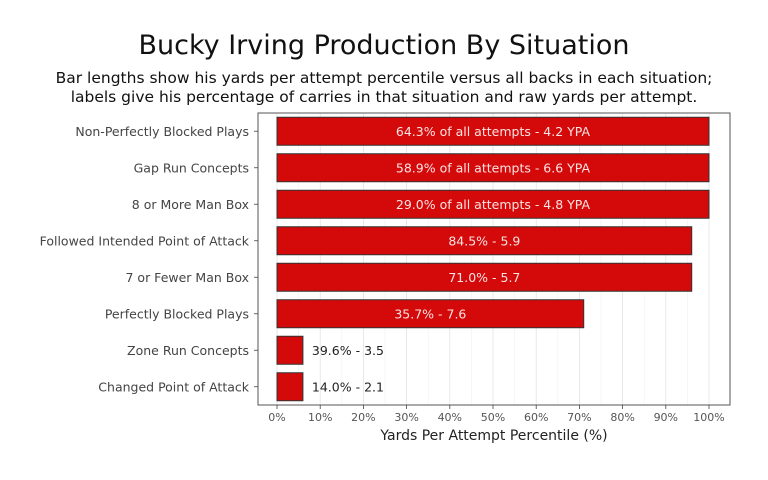 The width and height of the screenshot is (768, 480). I want to click on data-label: 71.0% - 5.7, so click(484, 277).